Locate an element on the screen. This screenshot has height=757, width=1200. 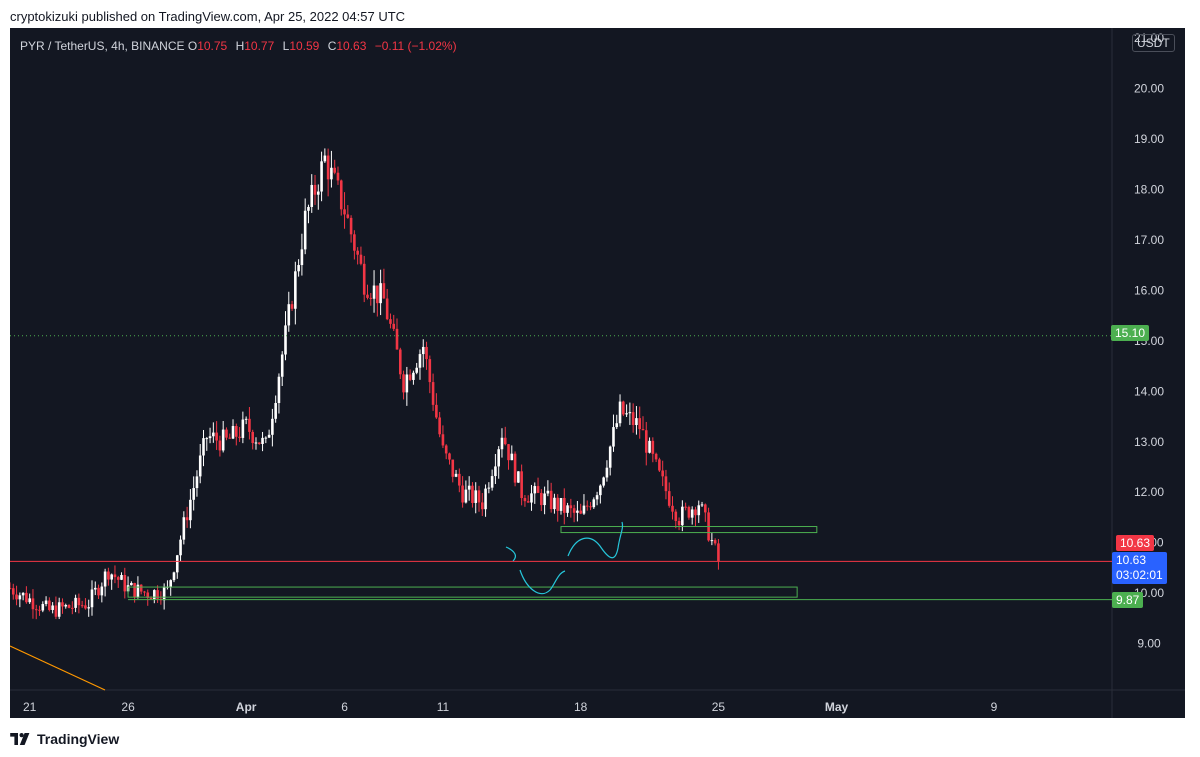
price-axis-label: 17.00 is located at coordinates (1149, 240).